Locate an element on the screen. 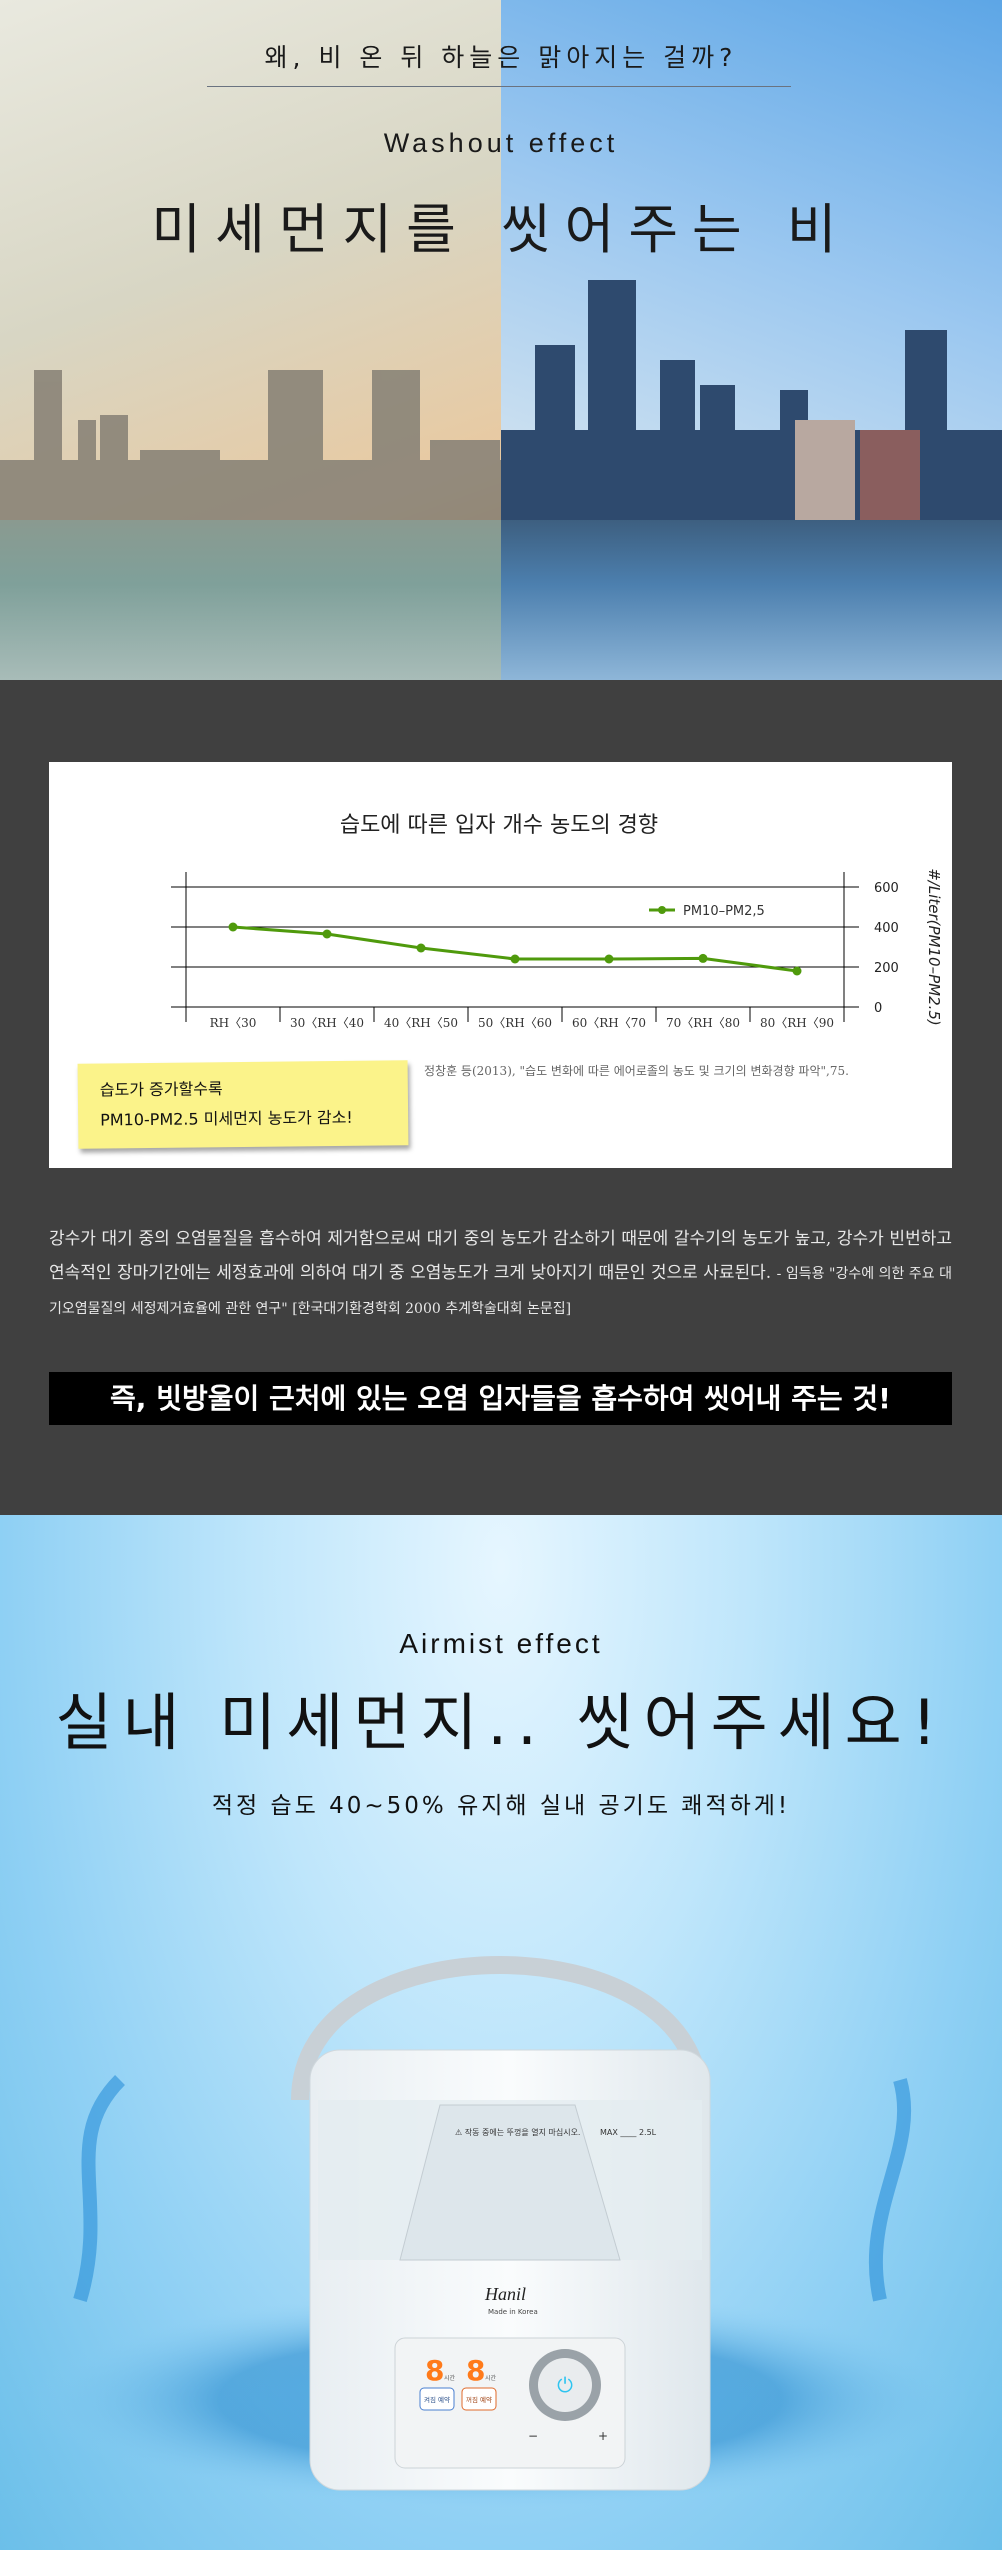 The image size is (1002, 2550). y-tick-label: 400 is located at coordinates (886, 928).